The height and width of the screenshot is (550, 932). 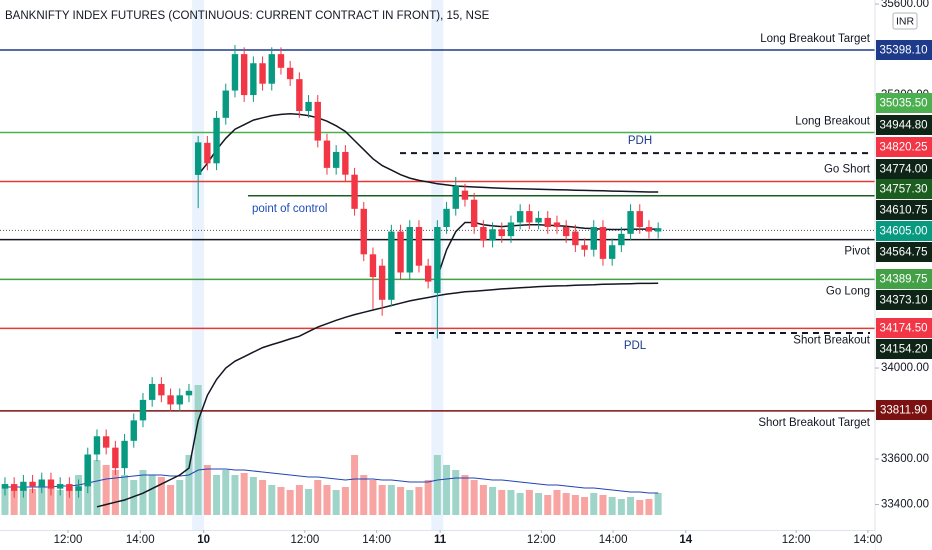 I want to click on x-tick-label: 10, so click(x=203, y=540).